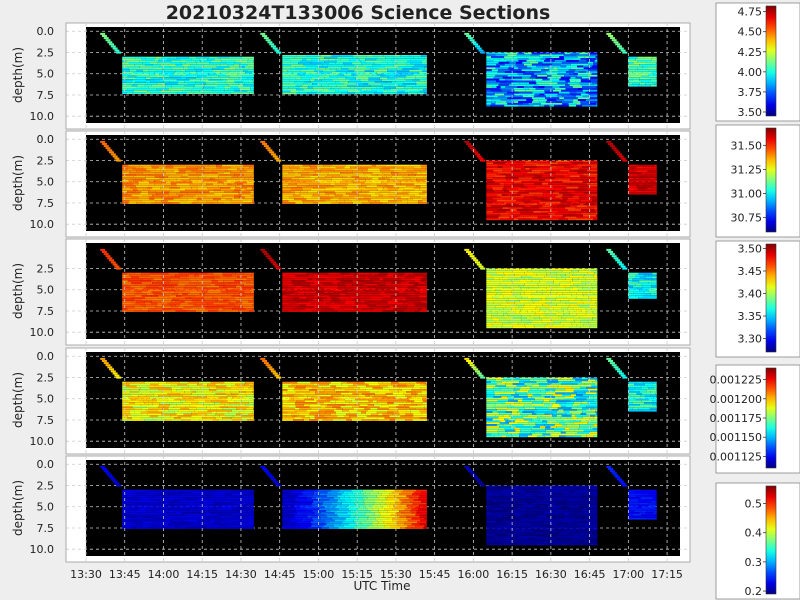 The image size is (800, 600). Describe the element at coordinates (617, 43) in the screenshot. I see `descent-trace` at that location.